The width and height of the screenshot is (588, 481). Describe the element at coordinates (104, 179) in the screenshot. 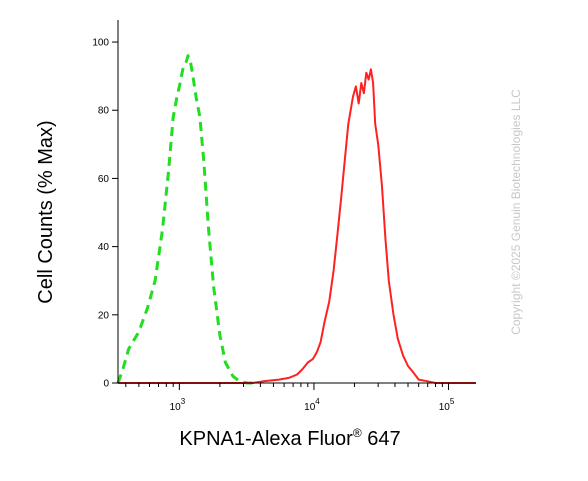

I see `y-tick-label: 60` at that location.